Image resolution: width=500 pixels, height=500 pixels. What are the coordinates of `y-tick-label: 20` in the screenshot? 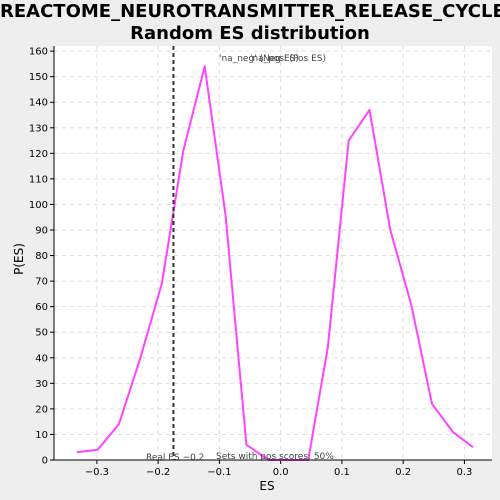 It's located at (41, 409).